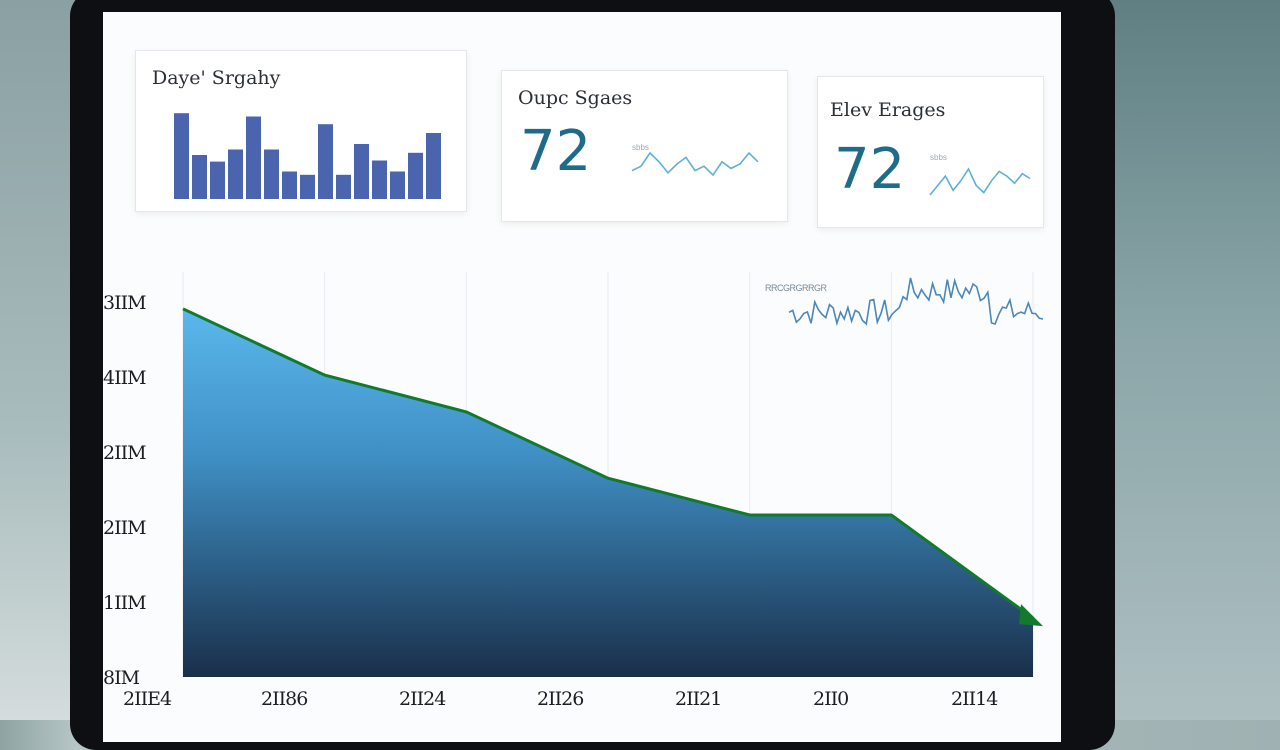  What do you see at coordinates (284, 699) in the screenshot?
I see `x-tick-label: 2II86` at bounding box center [284, 699].